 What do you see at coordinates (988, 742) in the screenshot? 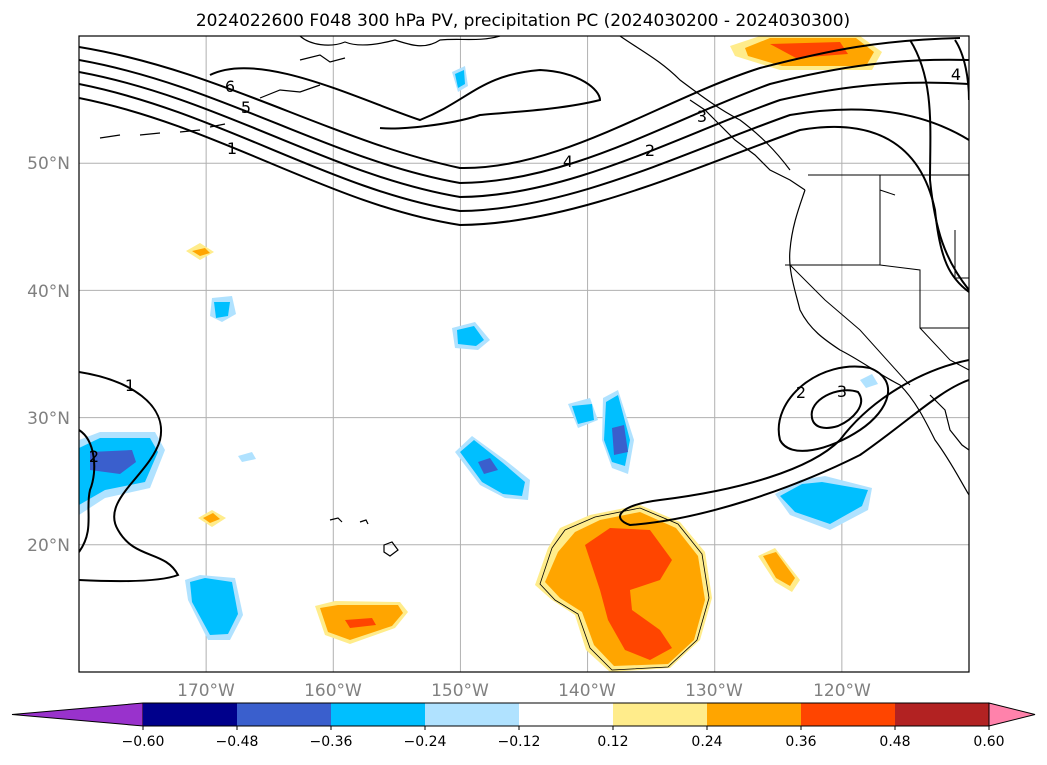
I see `colorbar-tick-label: 0.60` at bounding box center [988, 742].